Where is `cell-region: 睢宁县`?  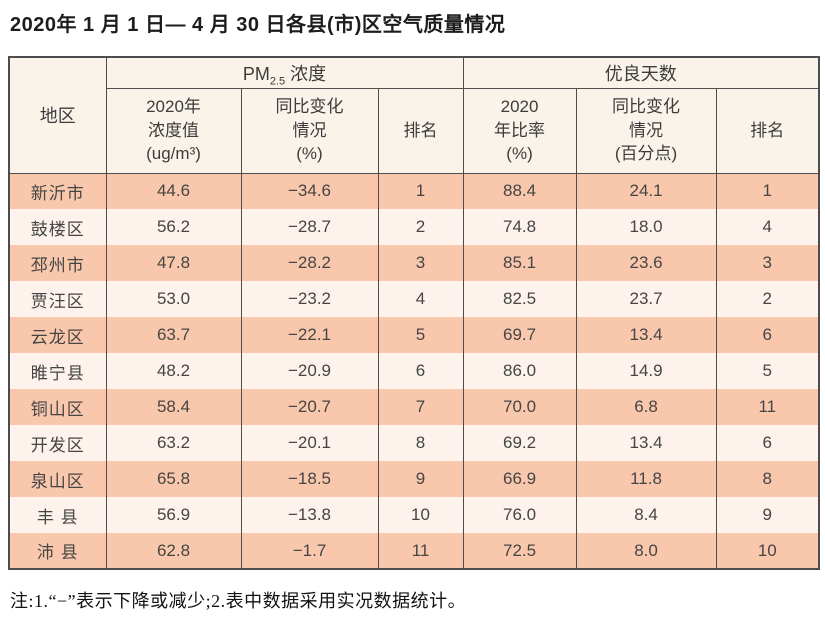
cell-region: 睢宁县 is located at coordinates (57, 371).